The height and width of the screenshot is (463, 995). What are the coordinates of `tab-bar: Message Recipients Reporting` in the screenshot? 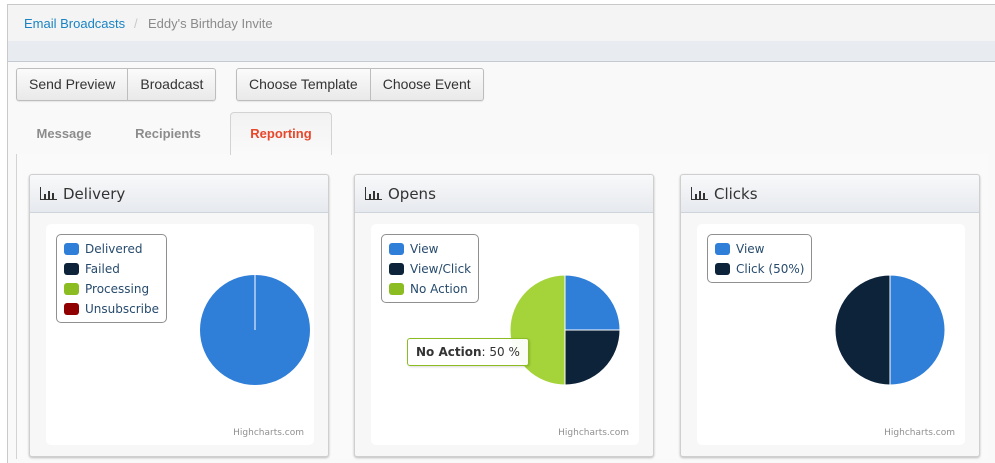 It's located at (502, 133).